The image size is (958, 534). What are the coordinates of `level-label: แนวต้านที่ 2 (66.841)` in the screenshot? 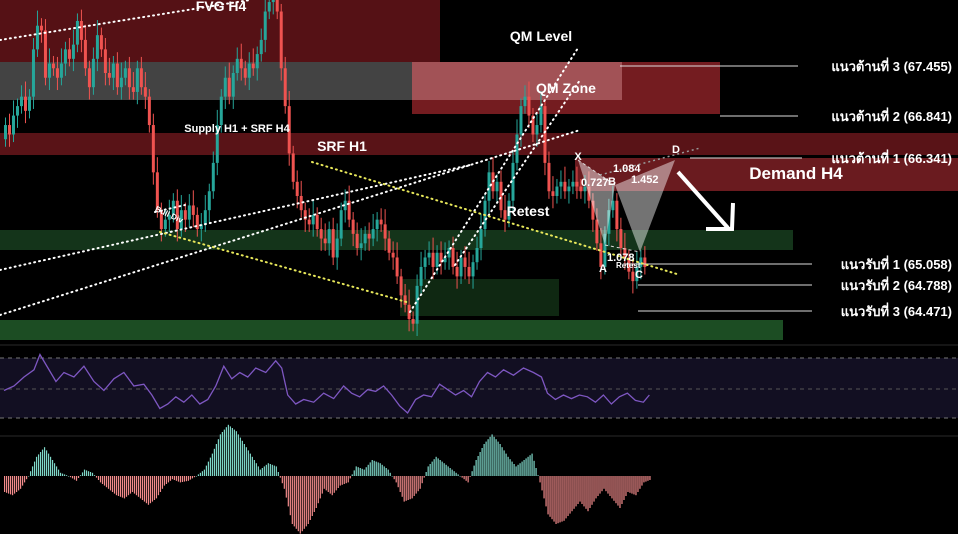 It's located at (891, 115).